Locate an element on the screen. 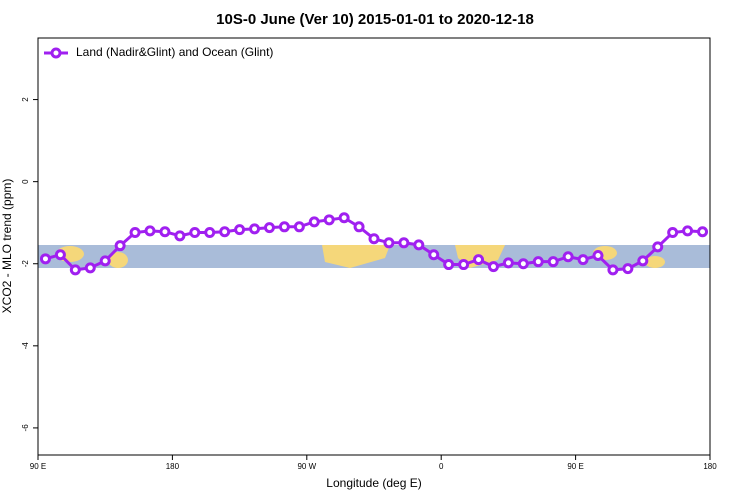  legend-marker is located at coordinates (56, 53).